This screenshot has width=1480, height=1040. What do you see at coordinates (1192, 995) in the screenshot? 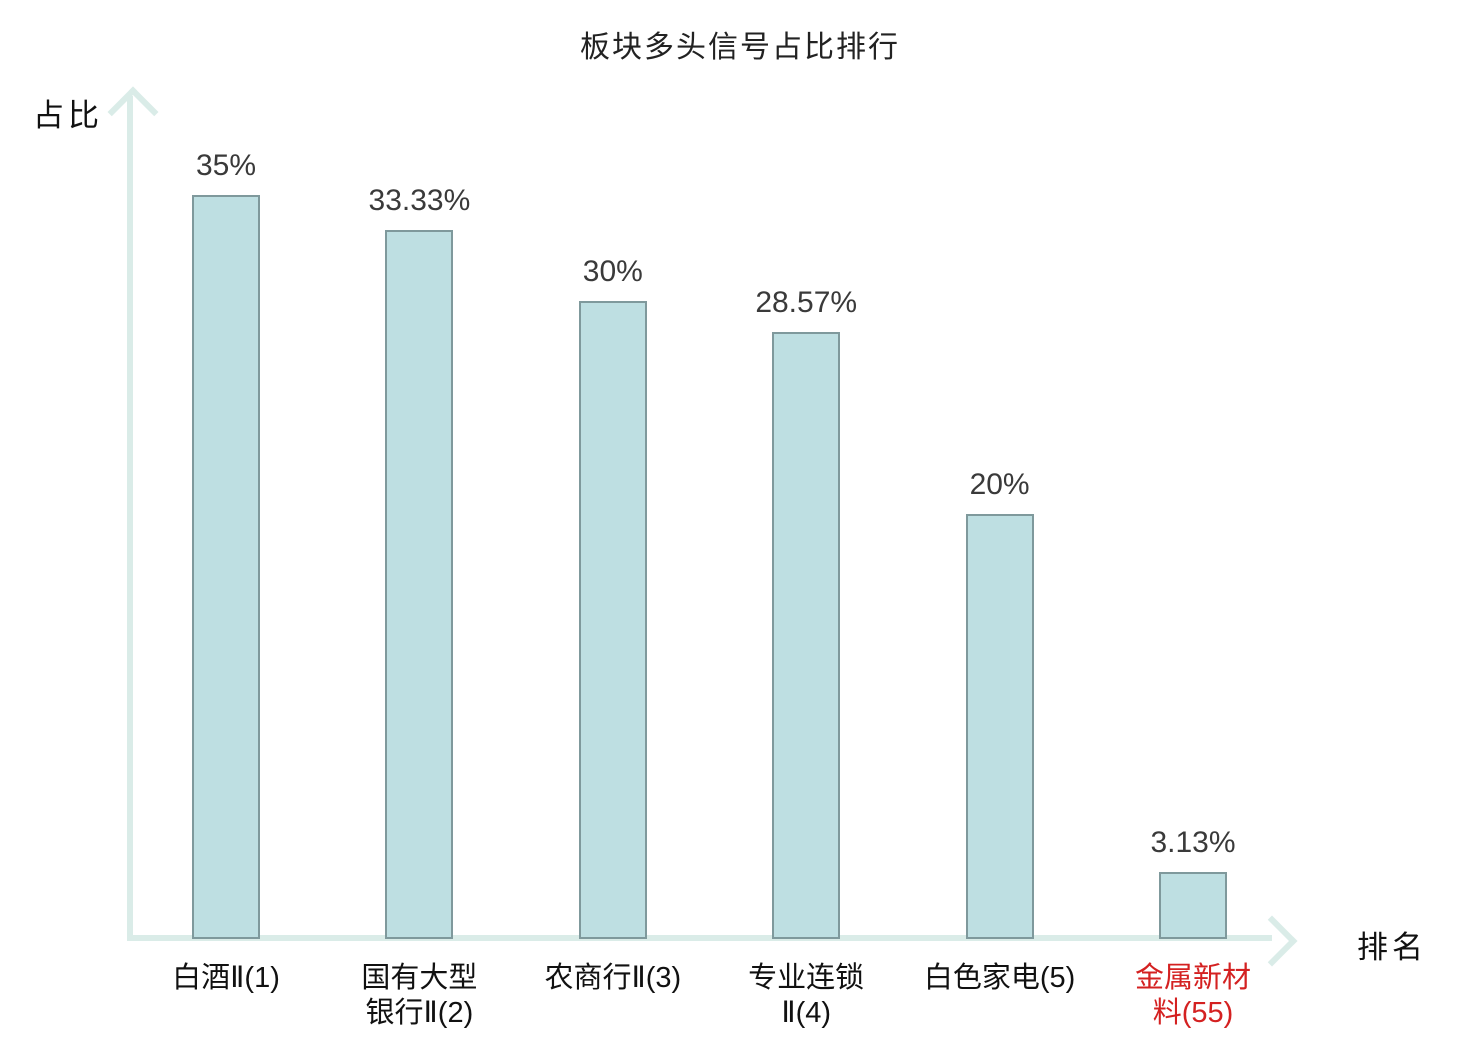
I see `category-label: 金属新材 料(55)` at bounding box center [1192, 995].